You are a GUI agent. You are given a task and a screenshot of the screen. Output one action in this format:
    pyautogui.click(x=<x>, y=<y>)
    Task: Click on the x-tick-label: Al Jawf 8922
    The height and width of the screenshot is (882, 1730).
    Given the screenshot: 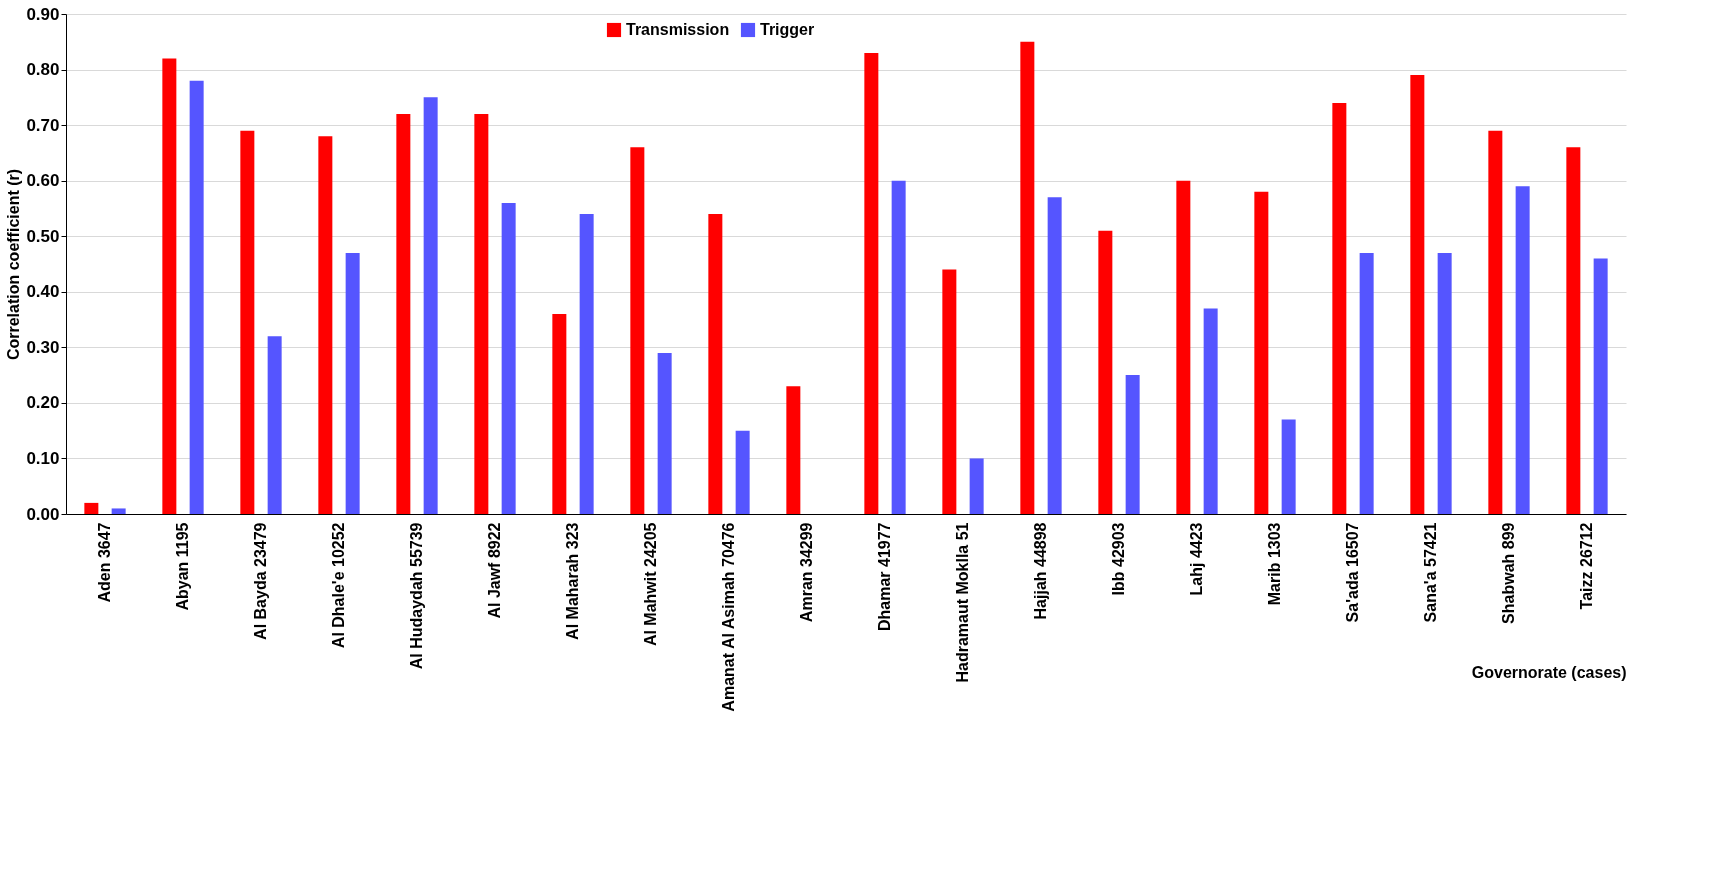 What is the action you would take?
    pyautogui.click(x=494, y=570)
    